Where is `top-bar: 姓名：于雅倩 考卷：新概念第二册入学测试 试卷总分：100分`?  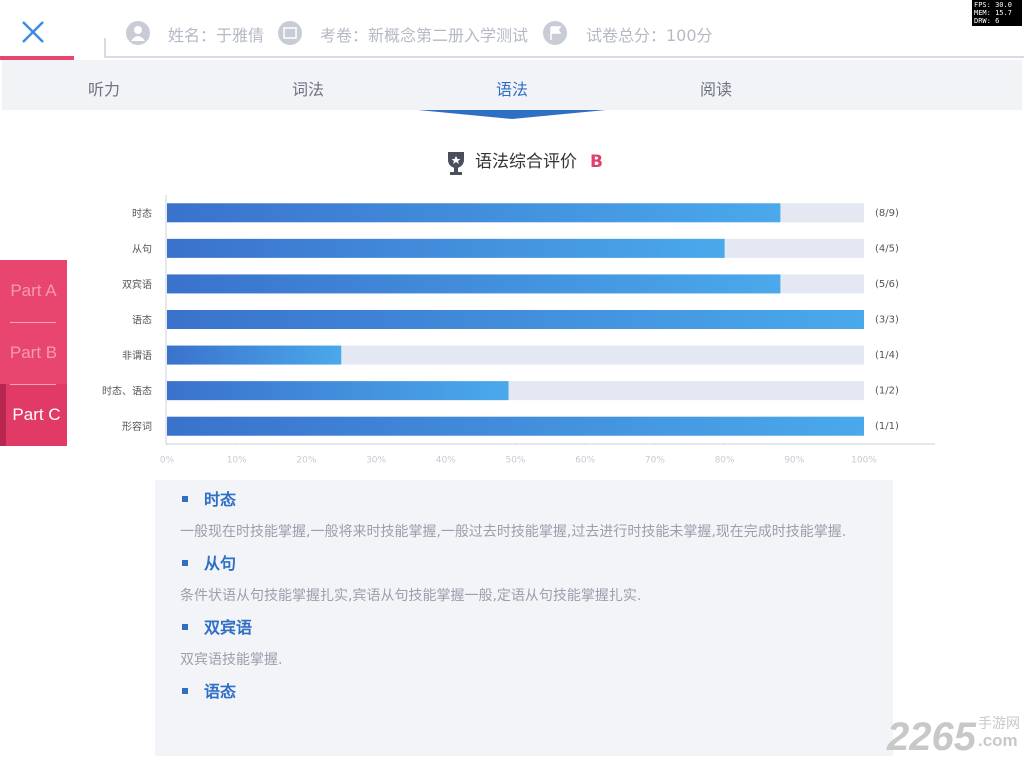 top-bar: 姓名：于雅倩 考卷：新概念第二册入学测试 试卷总分：100分 is located at coordinates (512, 30).